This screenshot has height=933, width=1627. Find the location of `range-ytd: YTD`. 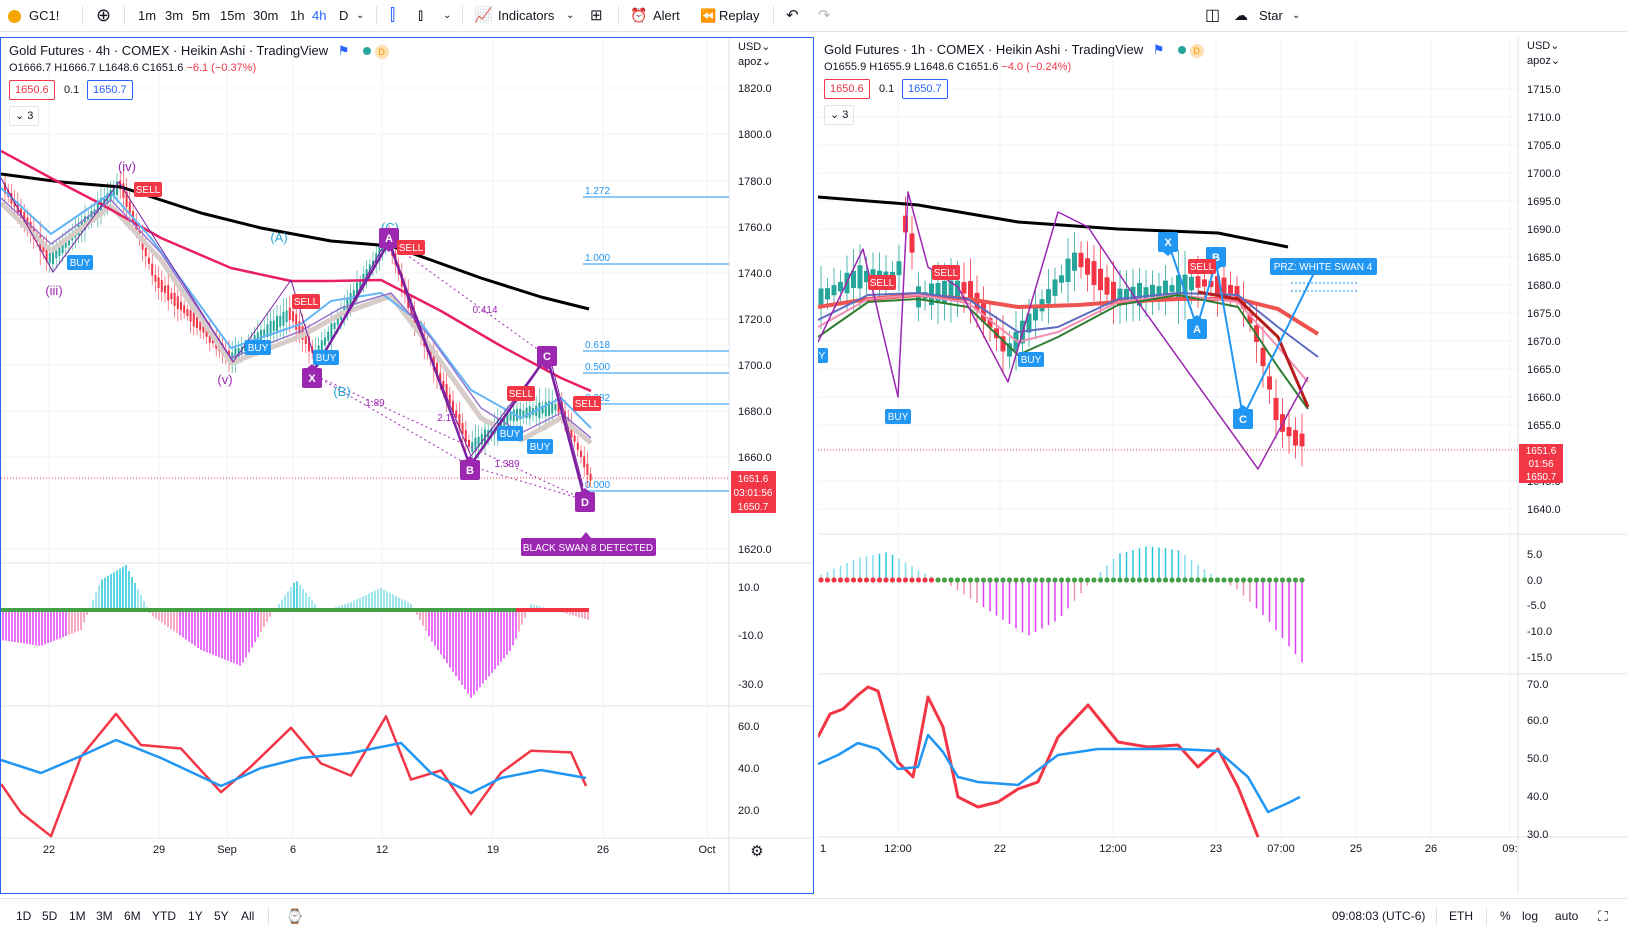

range-ytd: YTD is located at coordinates (164, 916).